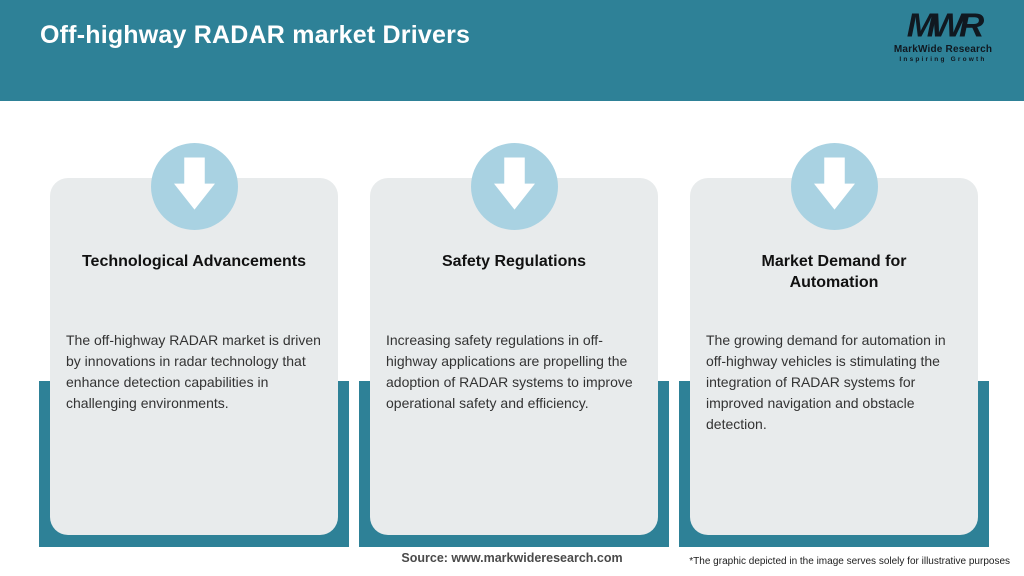  I want to click on source-attribution: Source: www.markwideresearch.com, so click(512, 558).